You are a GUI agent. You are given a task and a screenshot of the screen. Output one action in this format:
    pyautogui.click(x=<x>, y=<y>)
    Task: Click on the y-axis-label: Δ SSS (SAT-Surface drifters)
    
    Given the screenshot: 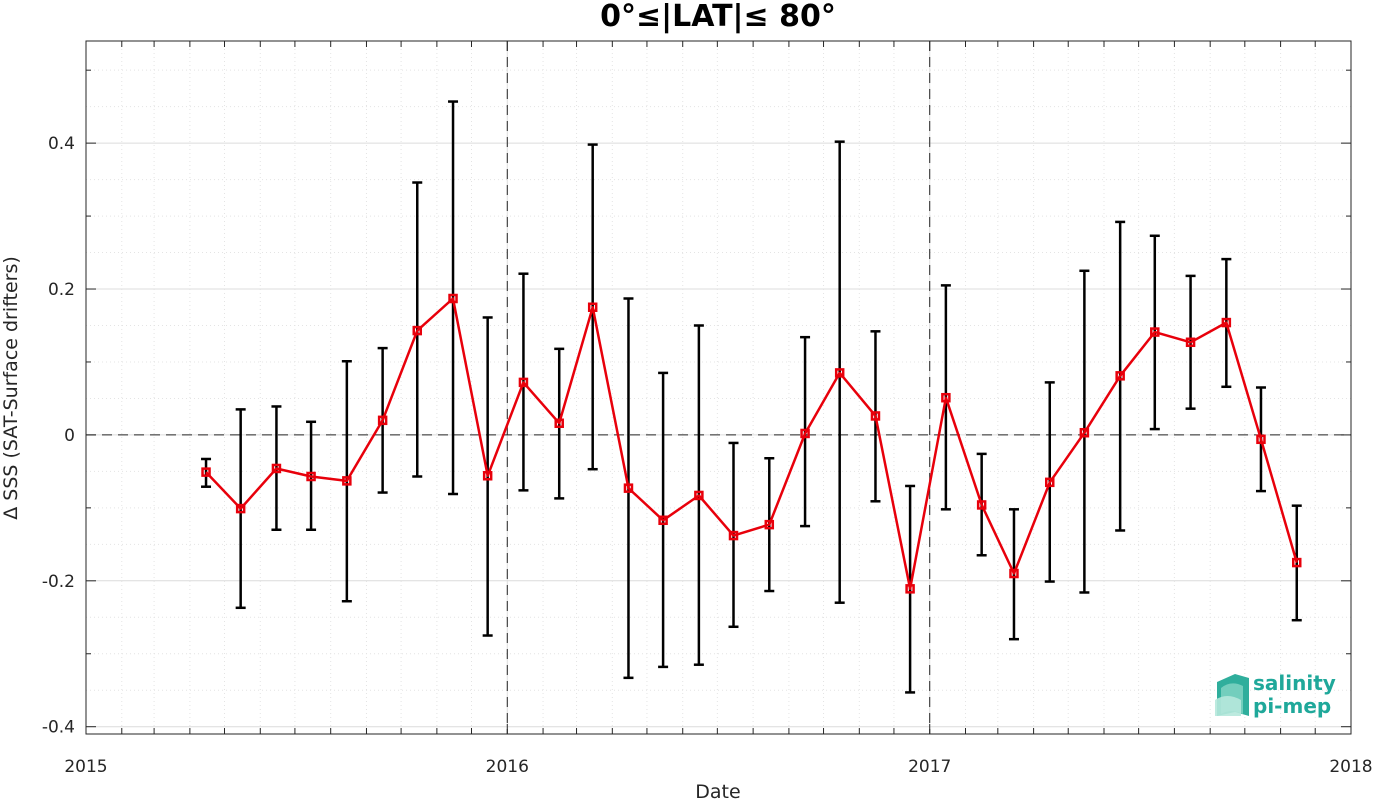 What is the action you would take?
    pyautogui.click(x=11, y=388)
    